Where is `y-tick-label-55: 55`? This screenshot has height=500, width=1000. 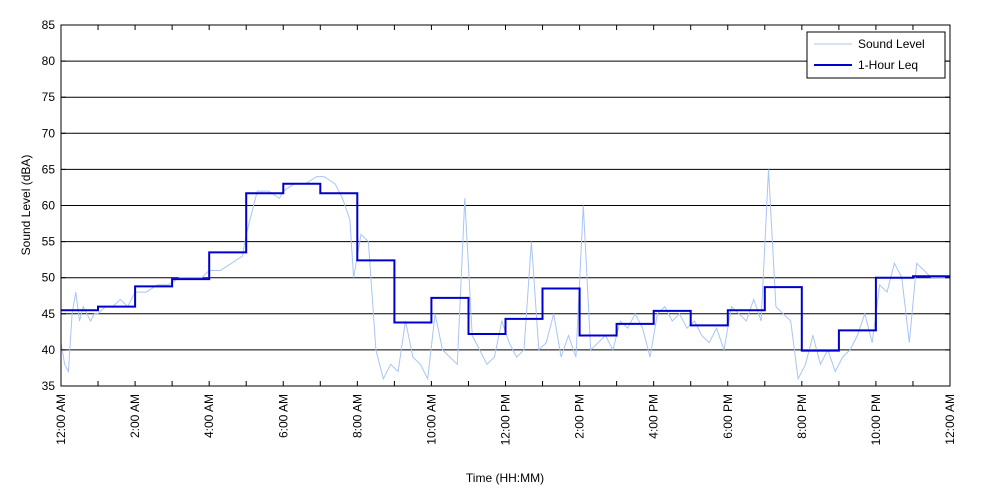
y-tick-label-55: 55 is located at coordinates (49, 242).